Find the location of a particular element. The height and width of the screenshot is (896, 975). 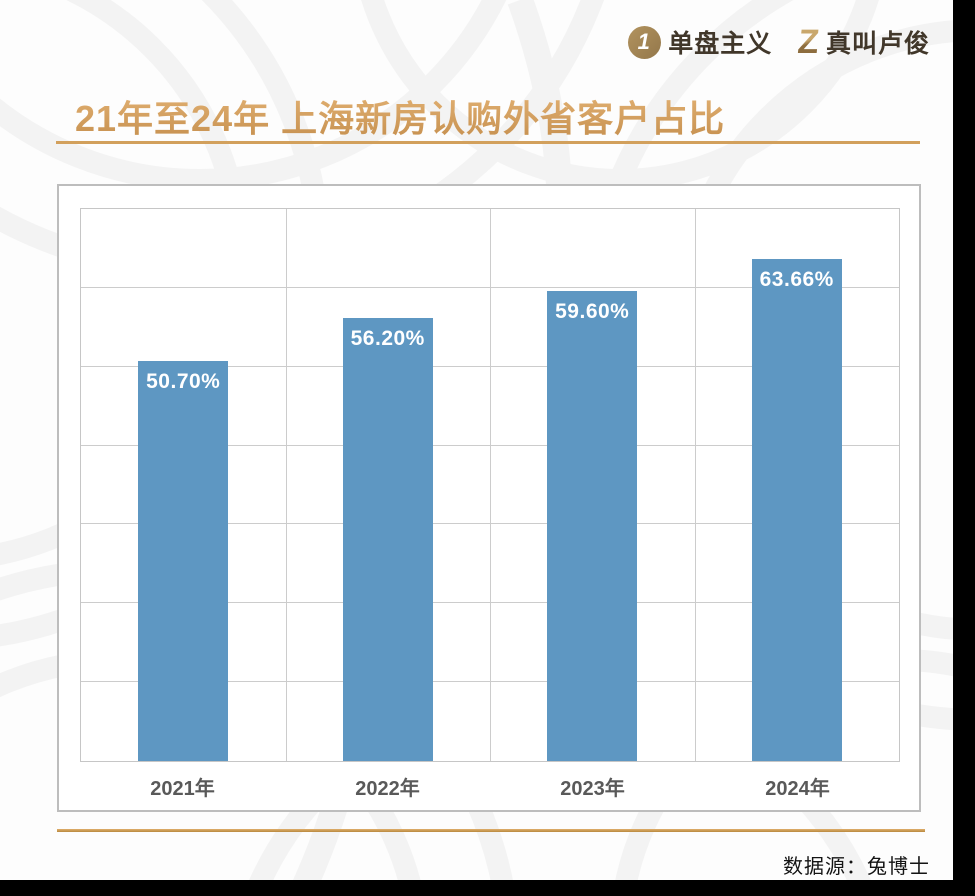

bar-value-label: 50.70% is located at coordinates (183, 382).